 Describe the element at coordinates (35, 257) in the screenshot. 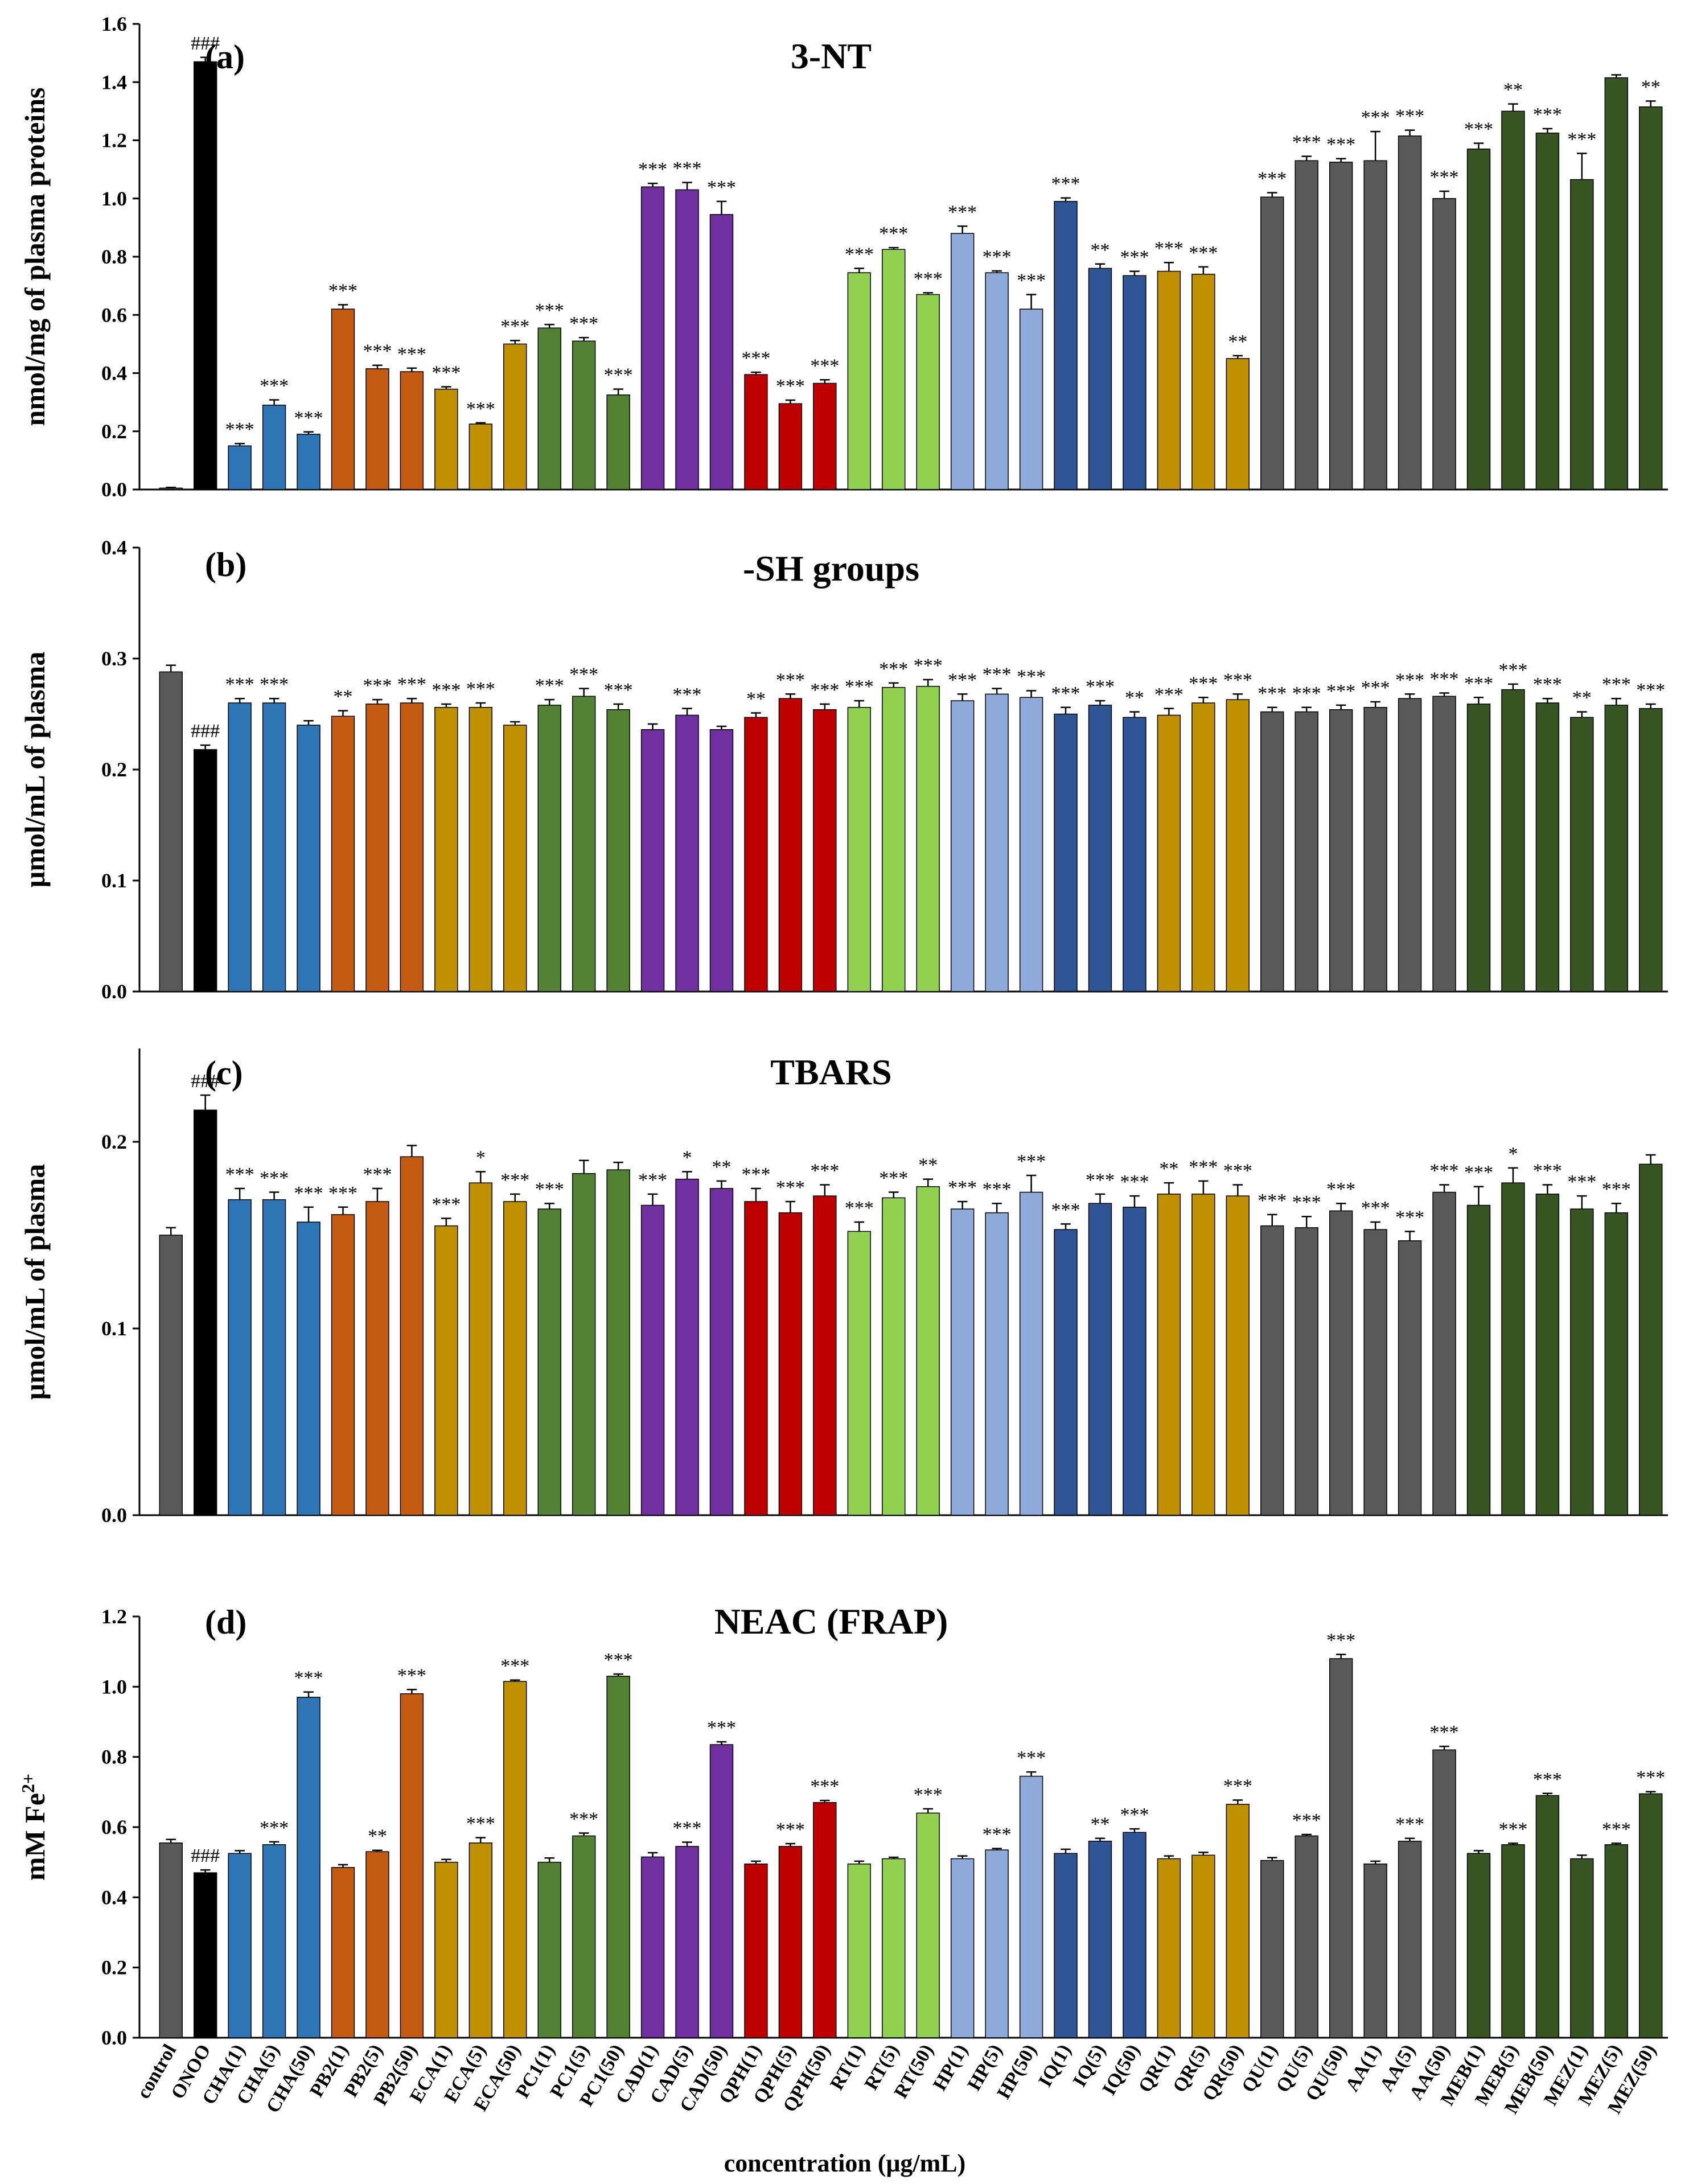

I see `y-axis-label: nmol/mg of plasma proteins` at that location.